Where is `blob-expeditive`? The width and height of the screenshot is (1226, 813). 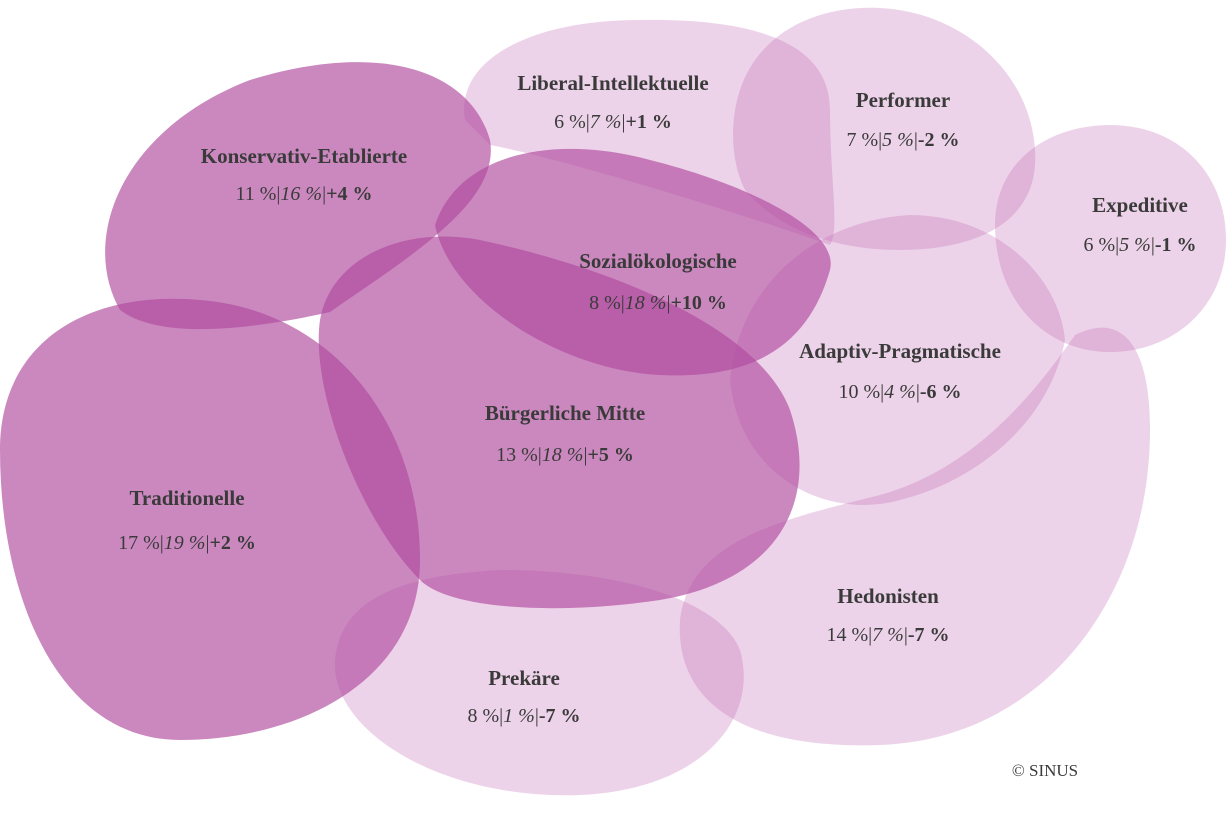 blob-expeditive is located at coordinates (1110, 238).